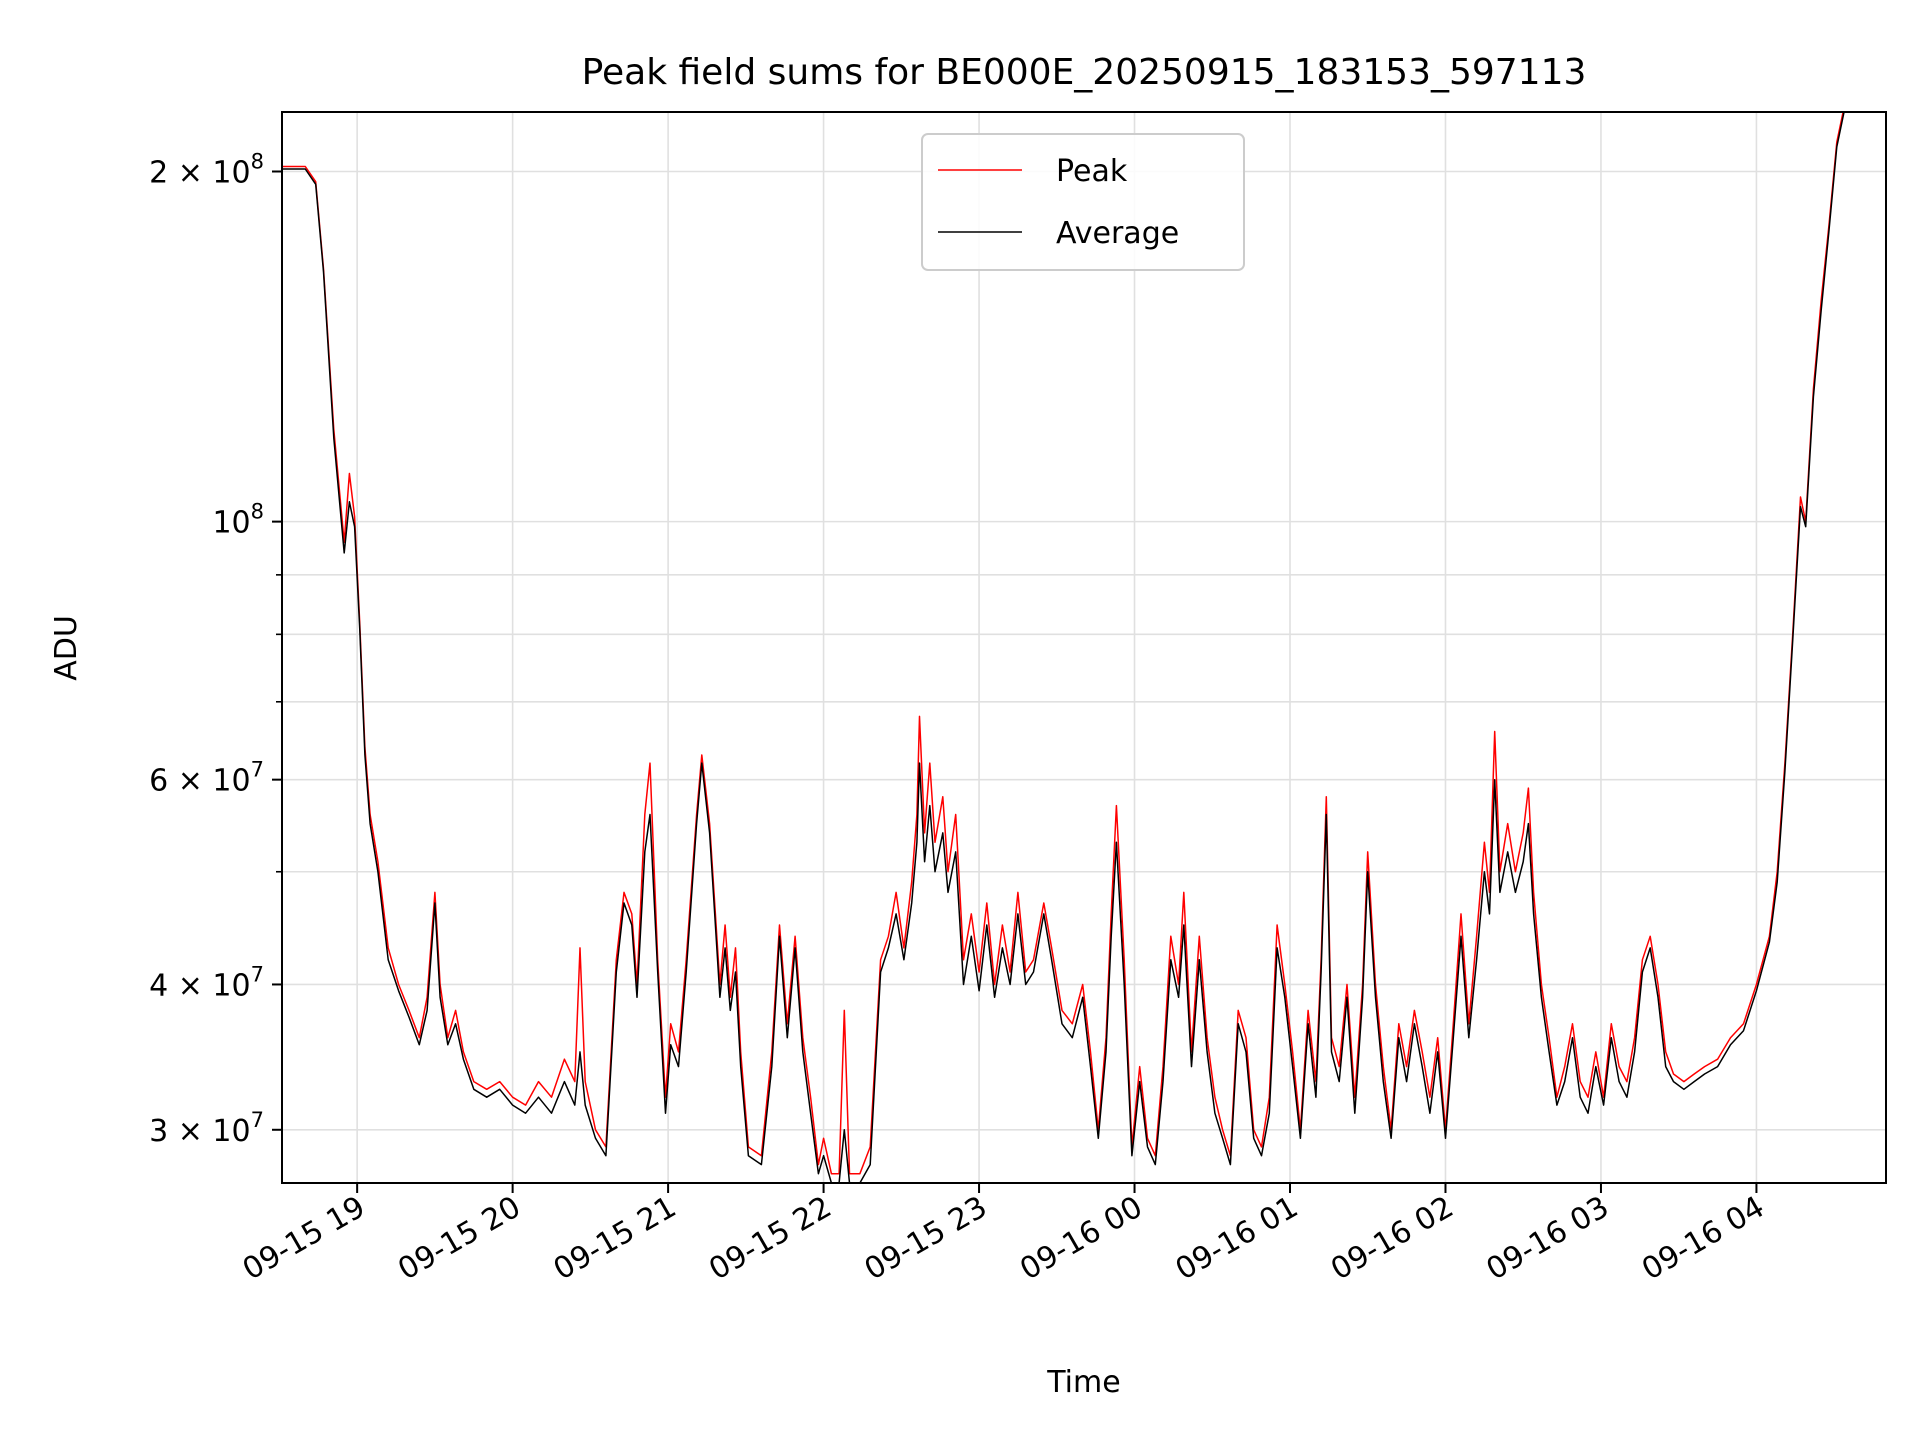 This screenshot has width=1920, height=1440. Describe the element at coordinates (206, 778) in the screenshot. I see `y-tick-label: 6 × 107` at that location.